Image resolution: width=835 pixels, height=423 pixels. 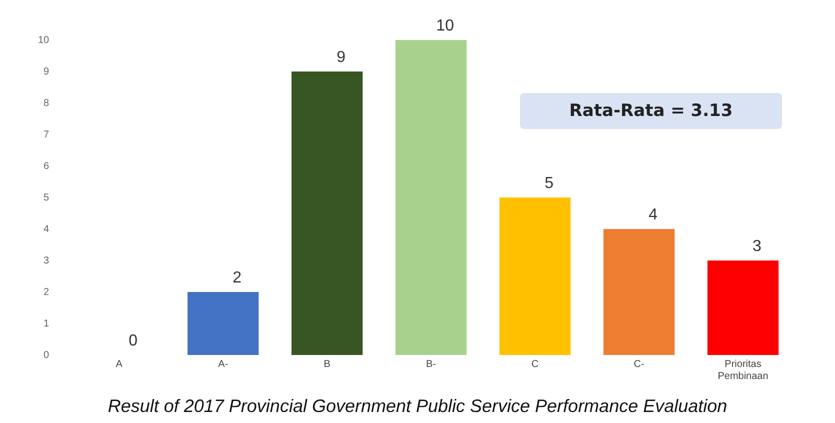 I want to click on y-tick-label: 2, so click(x=47, y=292).